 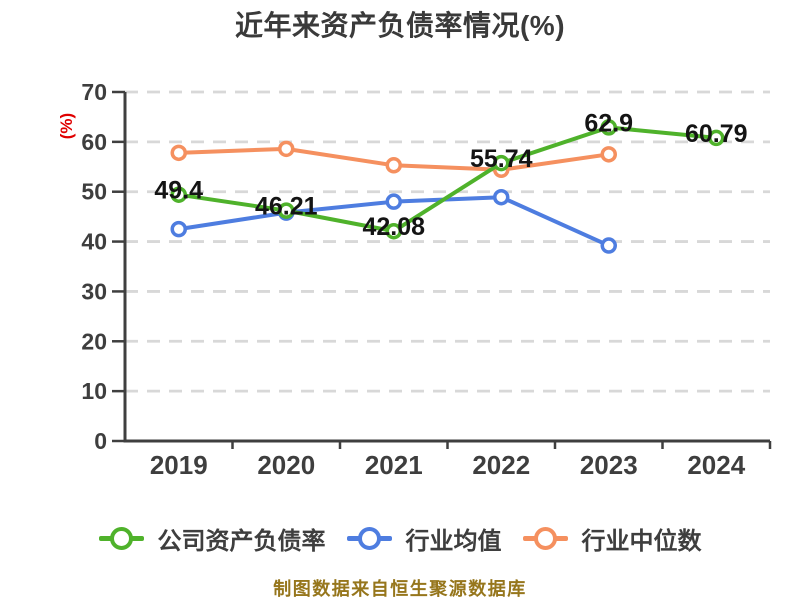 I want to click on y-axis-unit-label: (%), so click(x=66, y=126).